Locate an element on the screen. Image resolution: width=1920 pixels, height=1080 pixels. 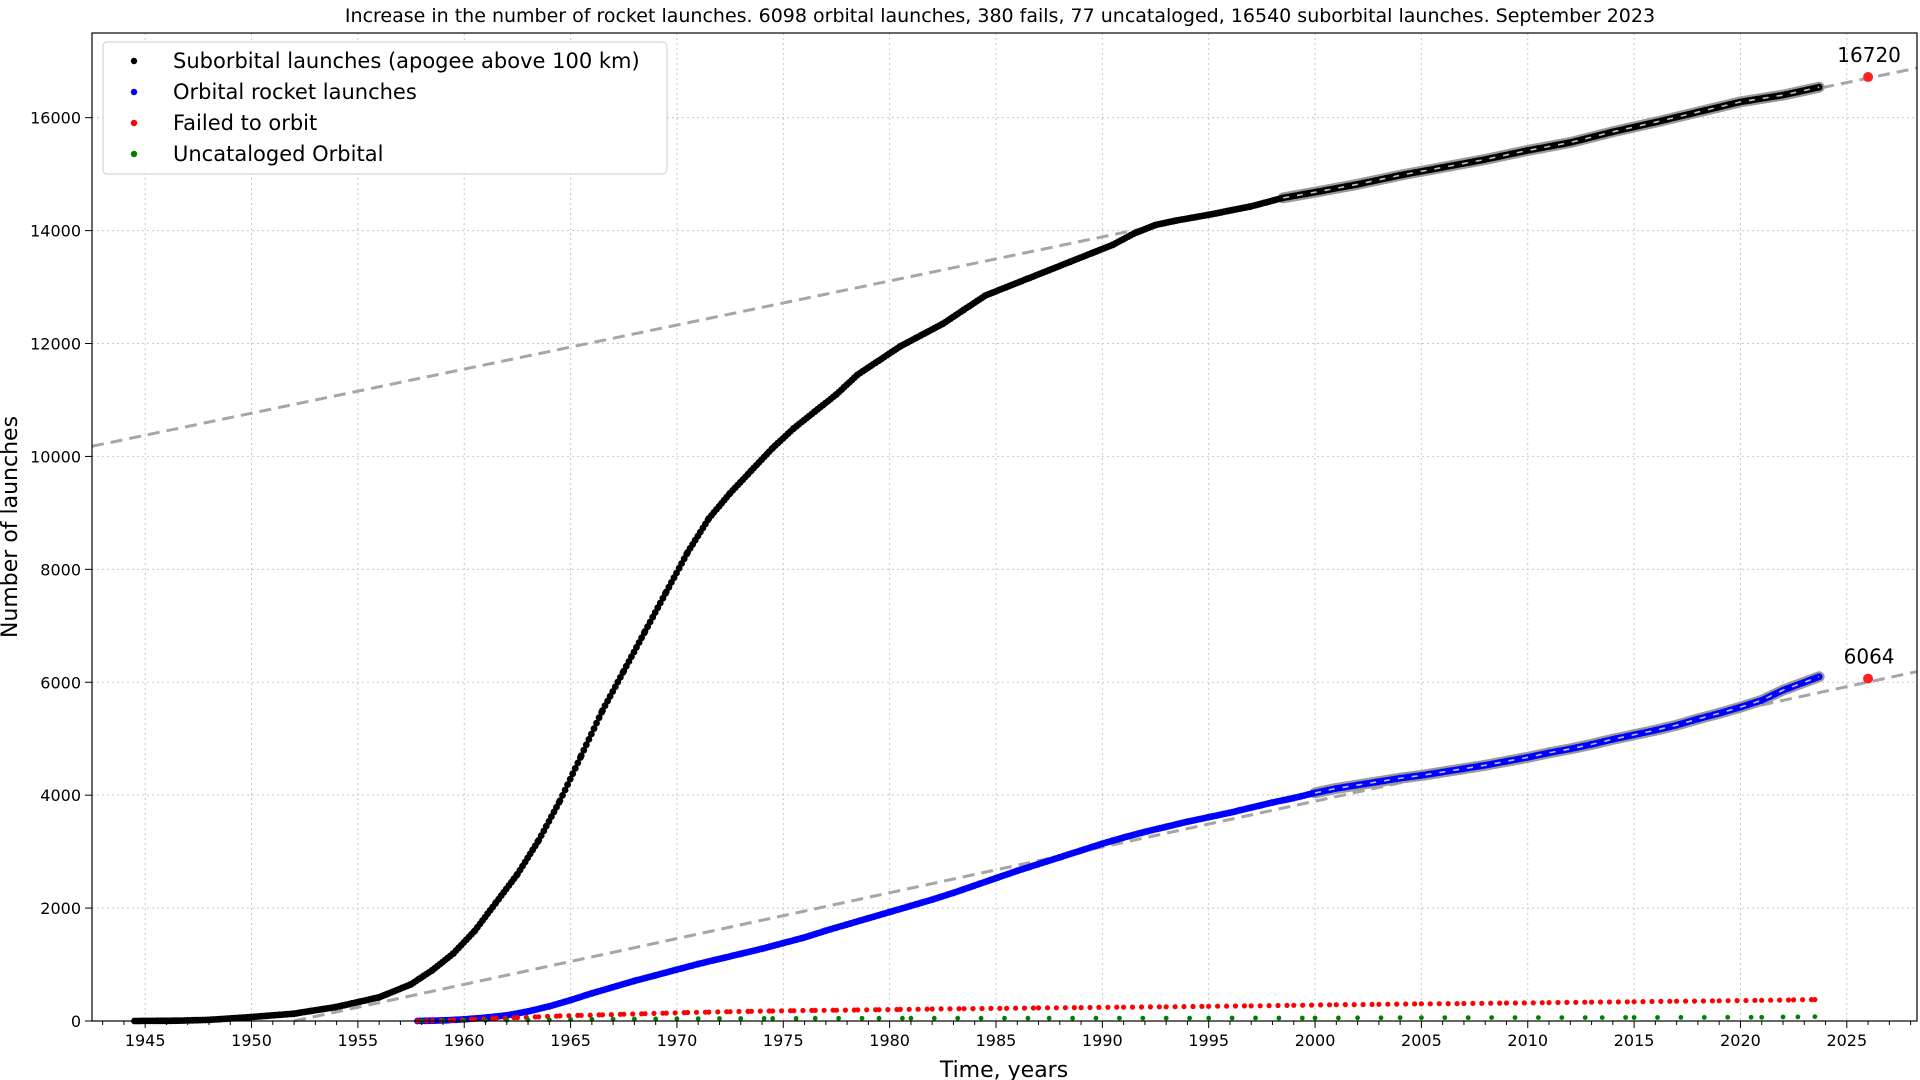
legend-marker-failed is located at coordinates (134, 123).